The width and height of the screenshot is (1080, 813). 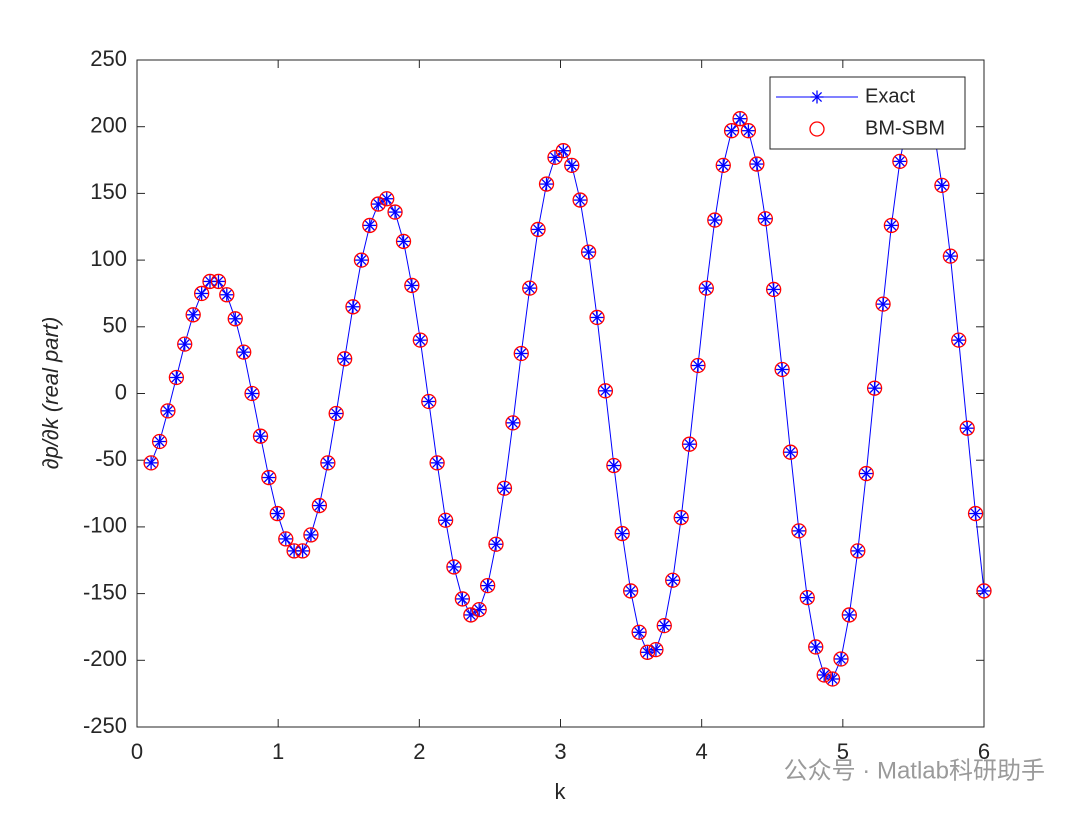 What do you see at coordinates (105, 591) in the screenshot?
I see `y-tick-label: -150` at bounding box center [105, 591].